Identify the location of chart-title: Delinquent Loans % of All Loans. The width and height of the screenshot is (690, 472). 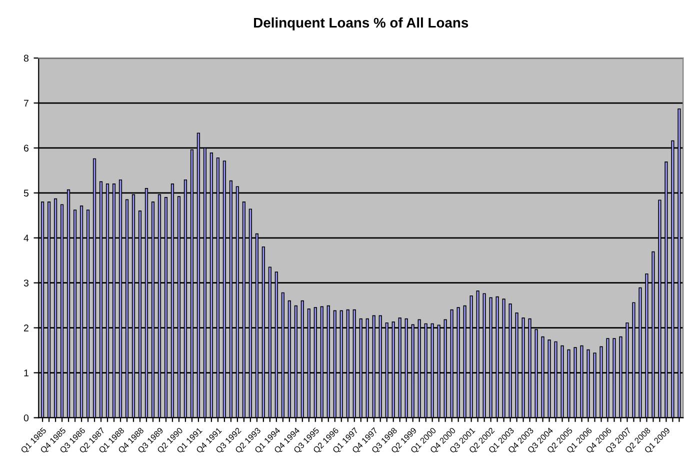
(361, 23).